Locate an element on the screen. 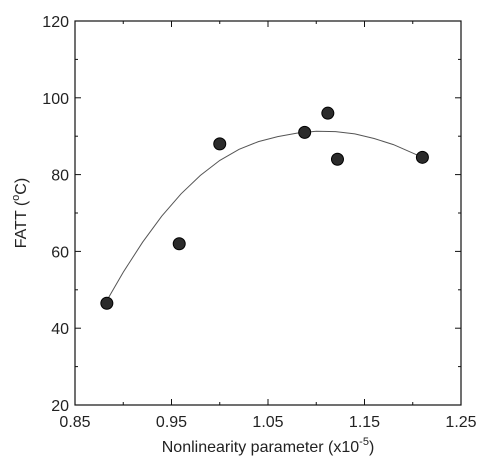  x-tick-label: 1.05 is located at coordinates (267, 422).